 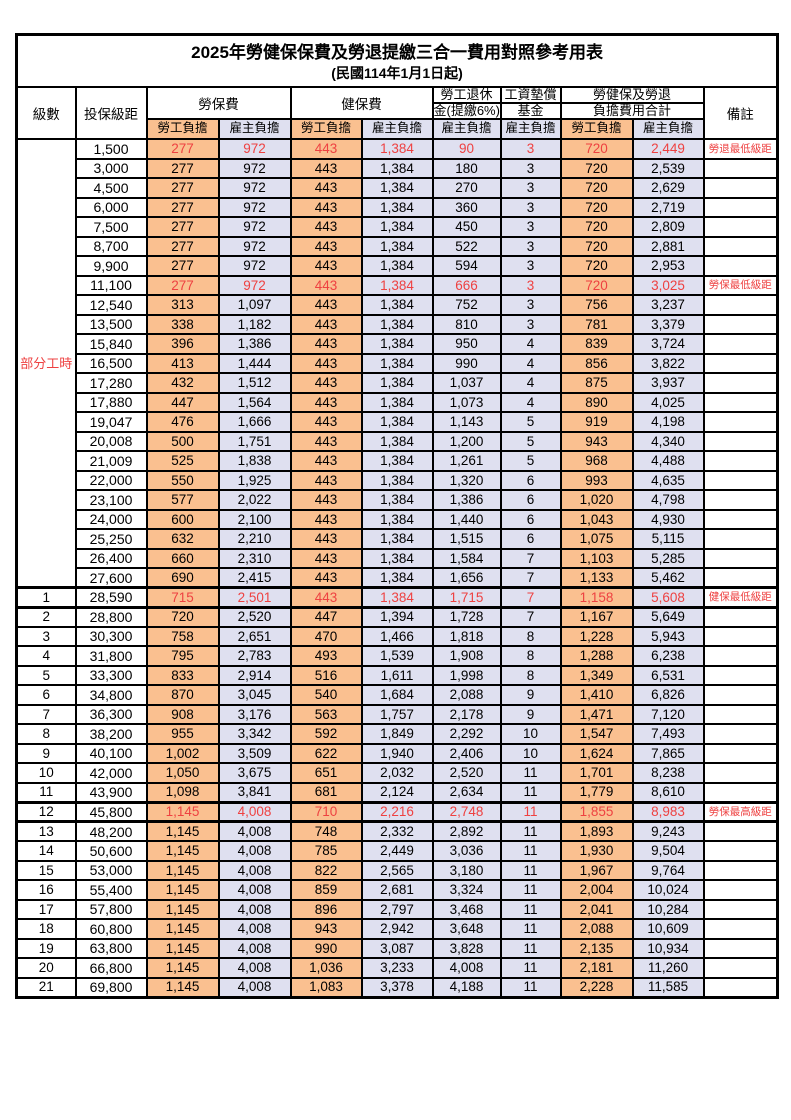 What do you see at coordinates (182, 129) in the screenshot?
I see `header-sub-labor-employee: 勞工負擔` at bounding box center [182, 129].